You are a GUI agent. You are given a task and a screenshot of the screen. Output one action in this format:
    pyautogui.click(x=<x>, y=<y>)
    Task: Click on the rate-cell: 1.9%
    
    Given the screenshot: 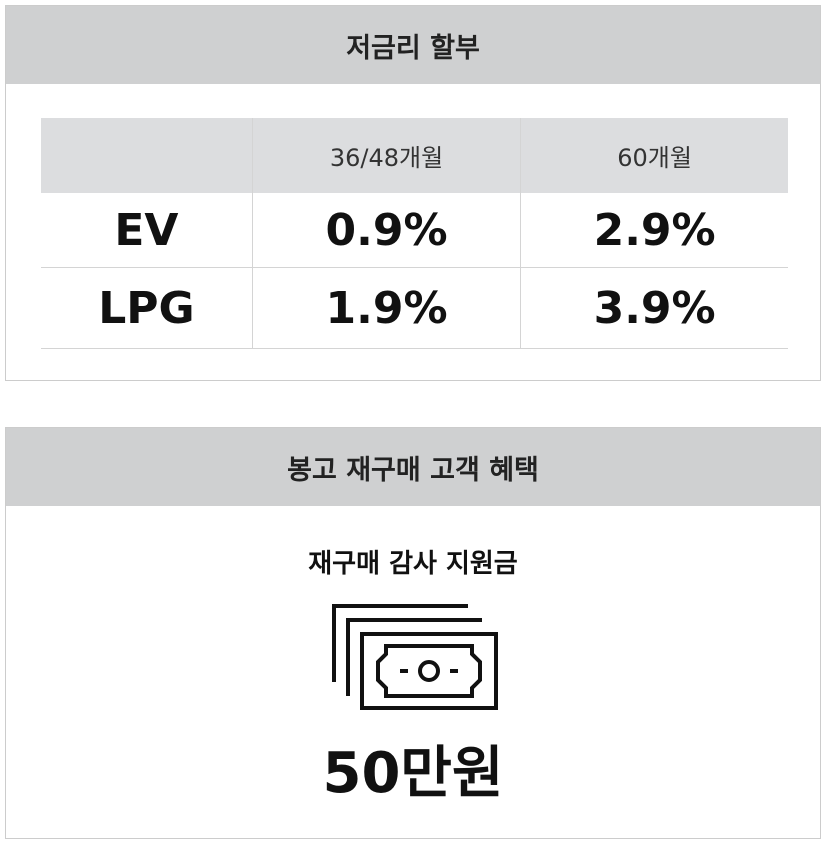 What is the action you would take?
    pyautogui.click(x=386, y=308)
    